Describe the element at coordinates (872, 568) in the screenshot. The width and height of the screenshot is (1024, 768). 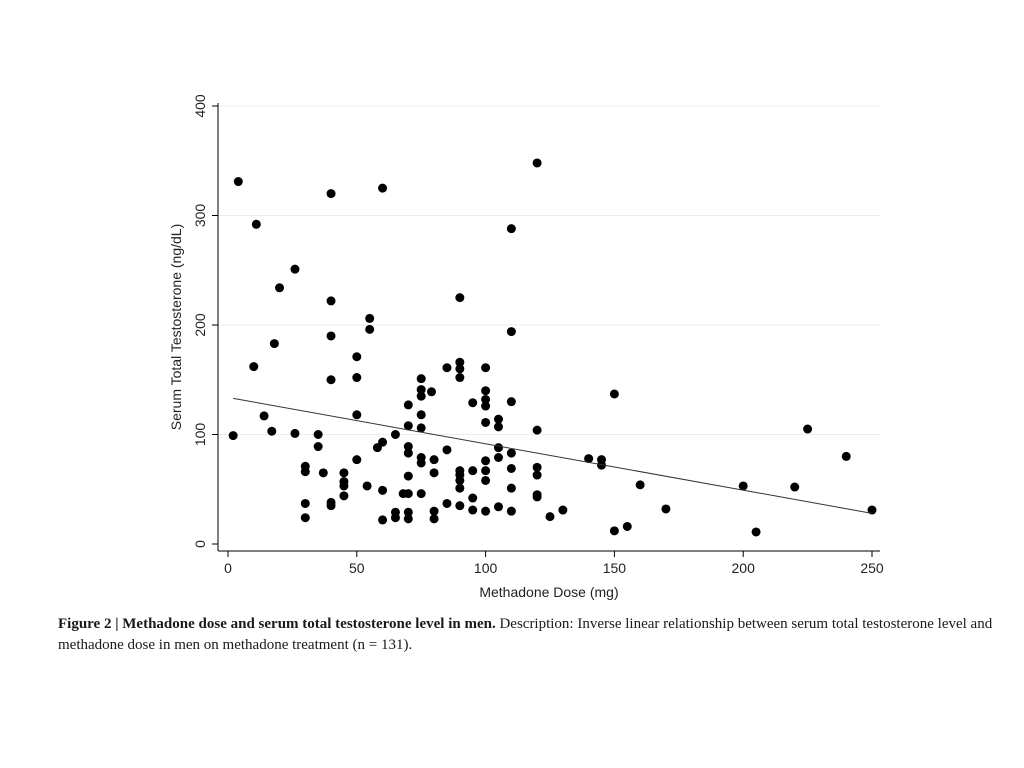
I see `x-tick-label: 250` at that location.